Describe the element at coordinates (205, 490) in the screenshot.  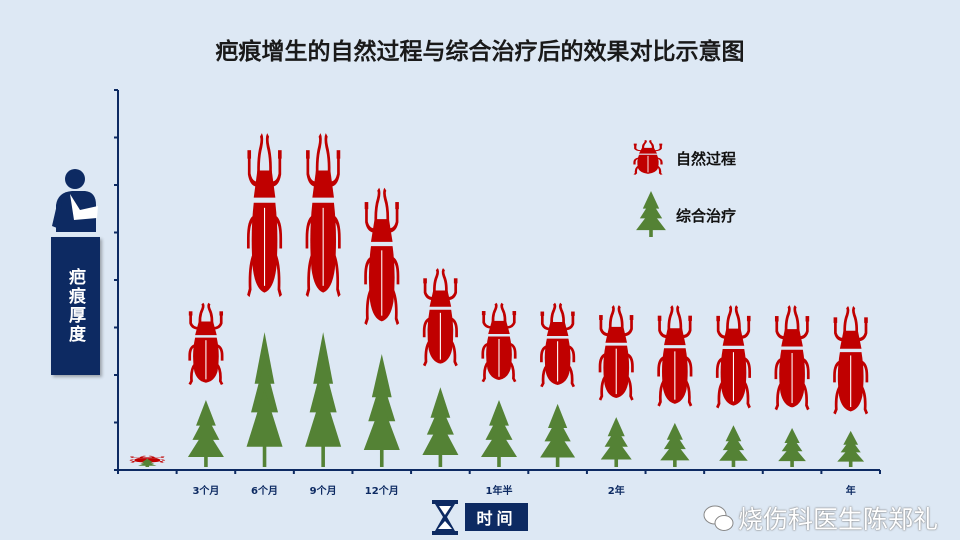
I see `x-tick-label: 3个月` at that location.